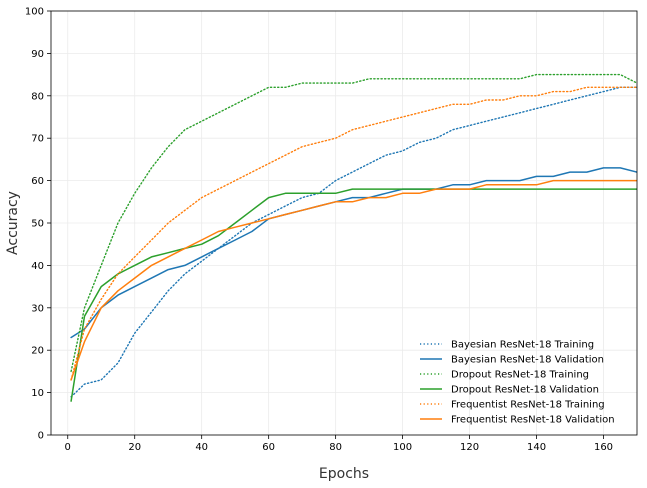 Image resolution: width=647 pixels, height=488 pixels. What do you see at coordinates (344, 474) in the screenshot?
I see `x-axis-title: Epochs` at bounding box center [344, 474].